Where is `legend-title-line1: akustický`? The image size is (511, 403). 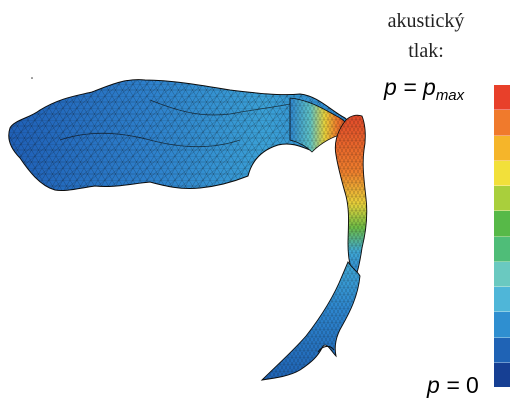 legend-title-line1: akustický is located at coordinates (426, 21).